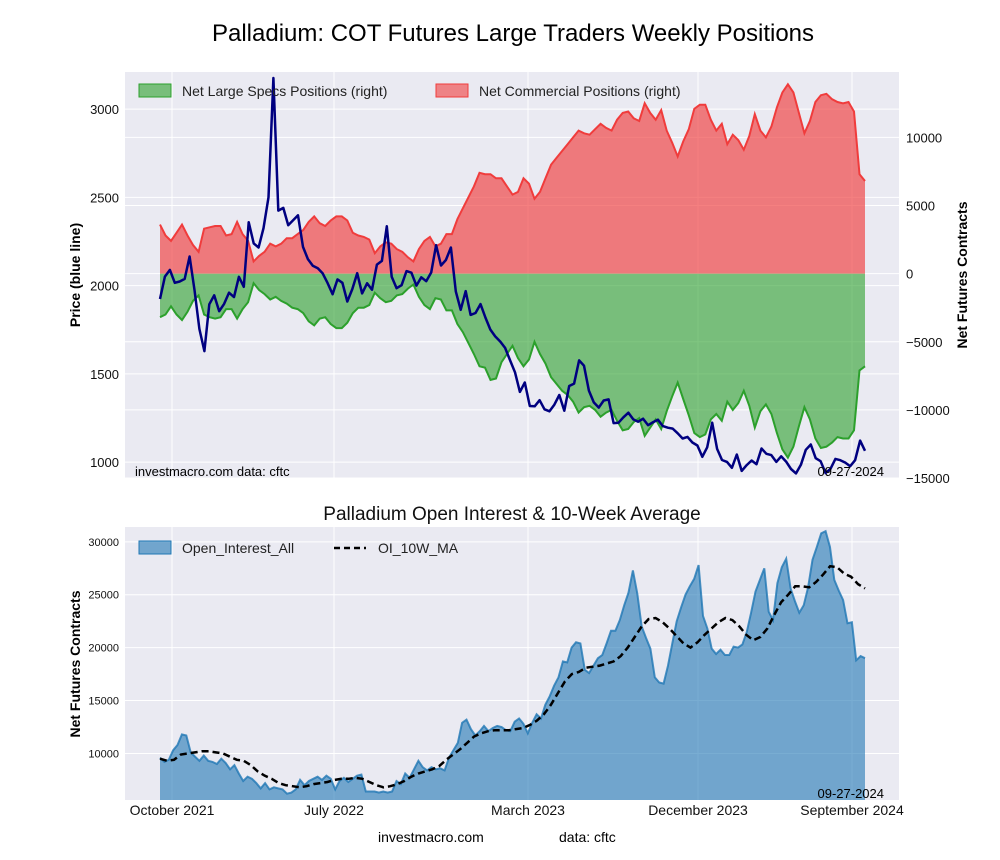 The height and width of the screenshot is (860, 1000). I want to click on top-source-note: investmacro.com data: cftc, so click(212, 471).